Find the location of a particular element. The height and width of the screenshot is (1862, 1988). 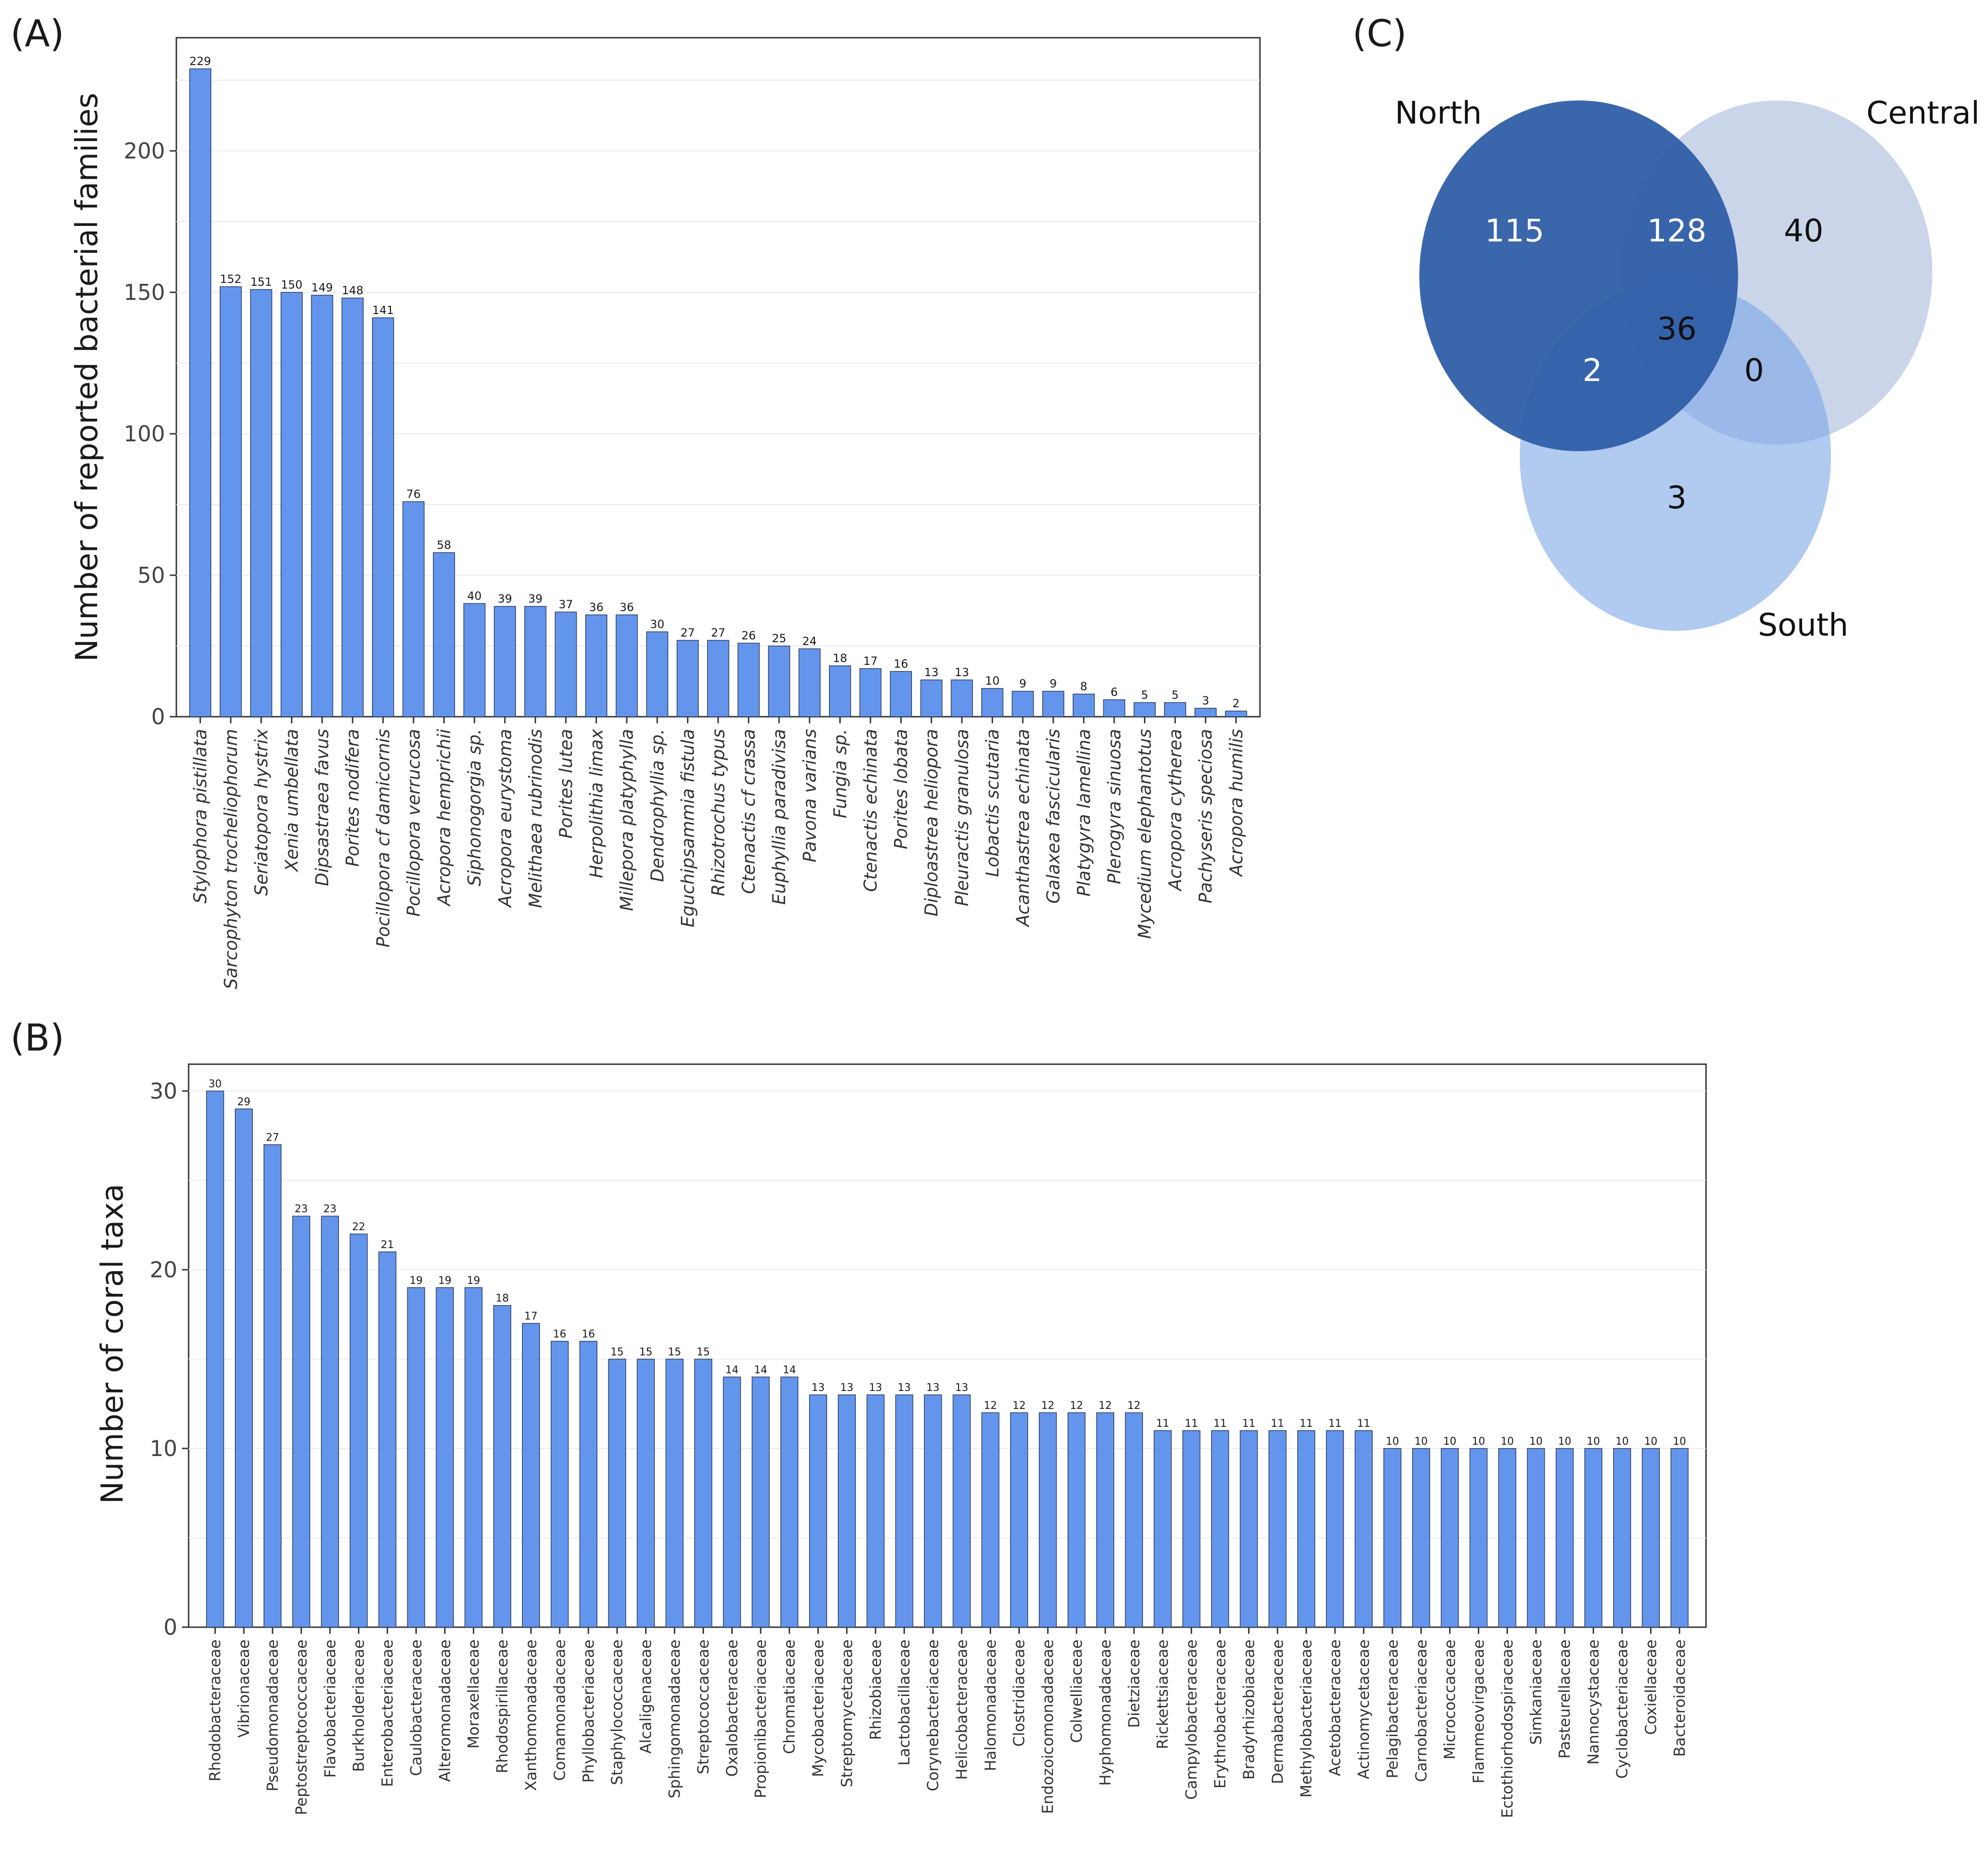

x-tick-label: Xenia umbellata is located at coordinates (292, 800).